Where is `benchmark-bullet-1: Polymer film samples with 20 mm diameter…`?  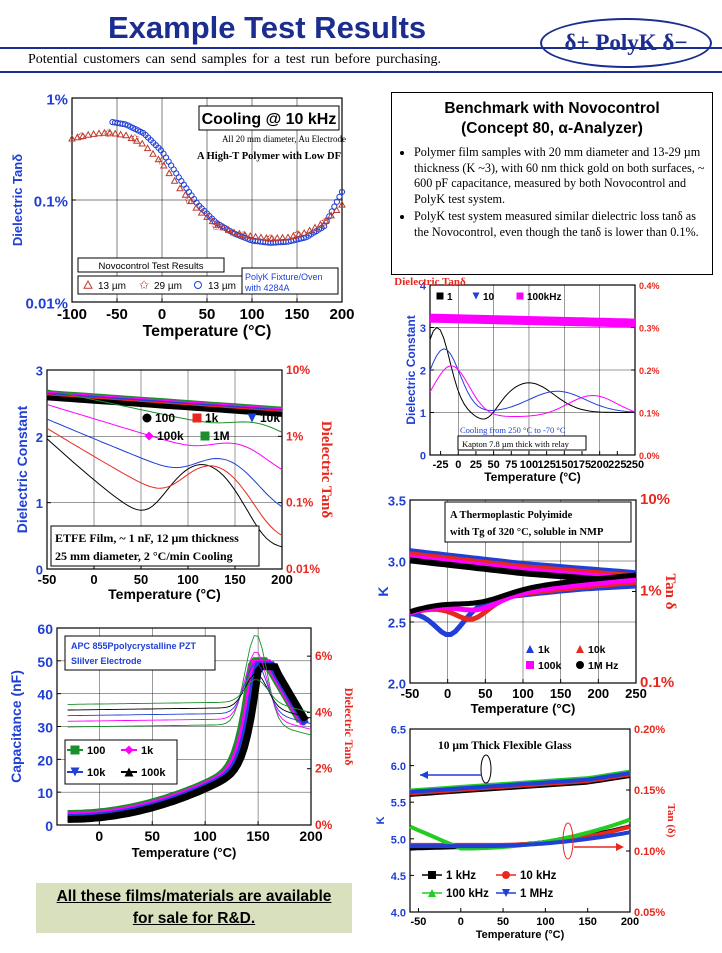 benchmark-bullet-1: Polymer film samples with 20 mm diameter… is located at coordinates (560, 176).